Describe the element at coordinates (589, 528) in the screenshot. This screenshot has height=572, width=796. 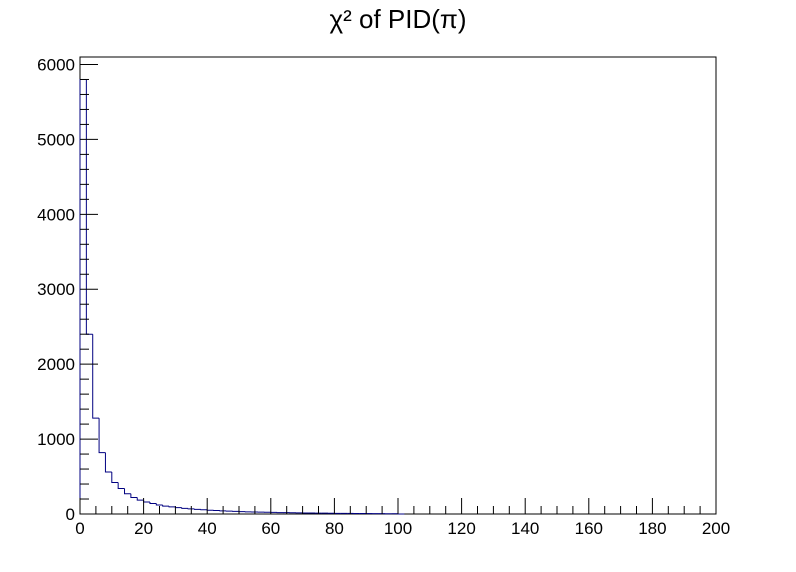
I see `x-tick-label: 160` at that location.